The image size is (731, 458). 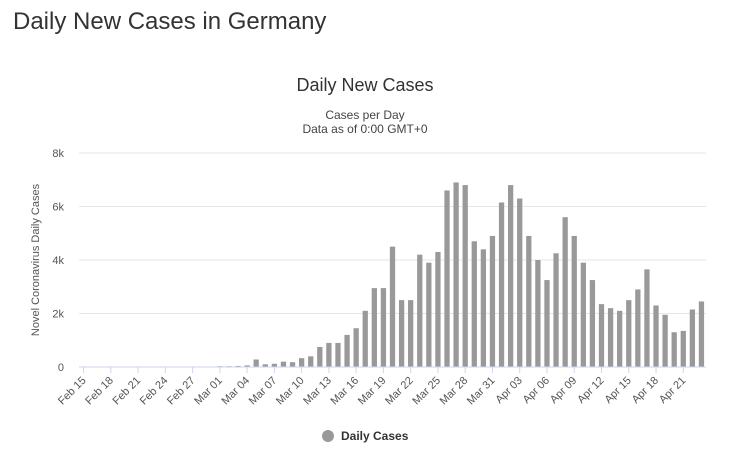 I want to click on x-tick-label: Mar 16, so click(x=345, y=391).